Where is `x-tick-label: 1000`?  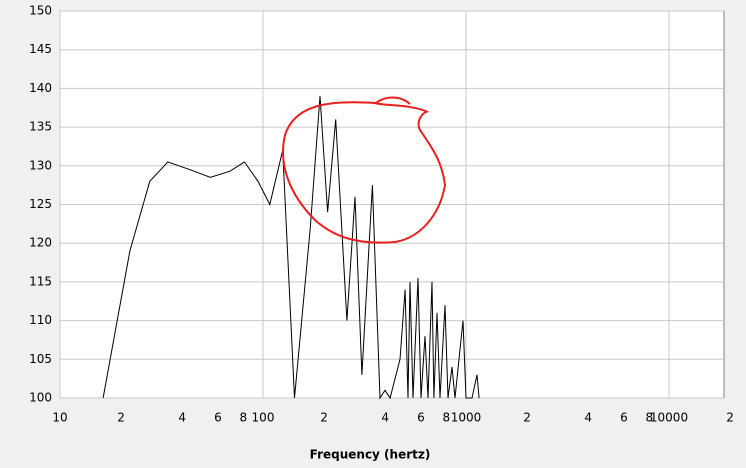
x-tick-label: 1000 is located at coordinates (466, 418).